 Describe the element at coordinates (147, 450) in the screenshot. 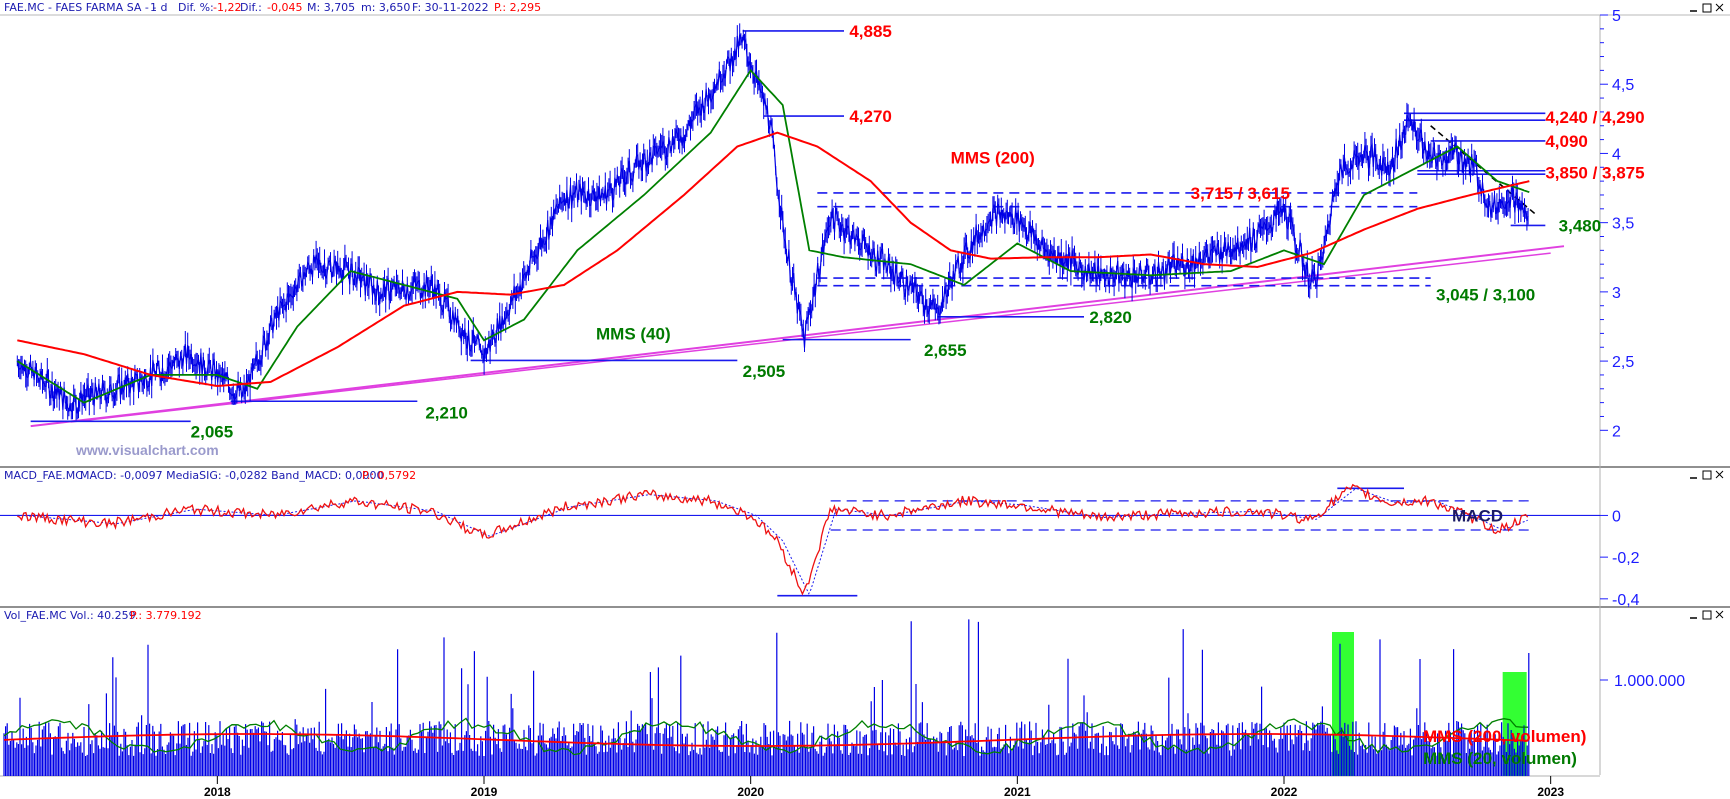

I see `watermark: www.visualchart.com` at that location.